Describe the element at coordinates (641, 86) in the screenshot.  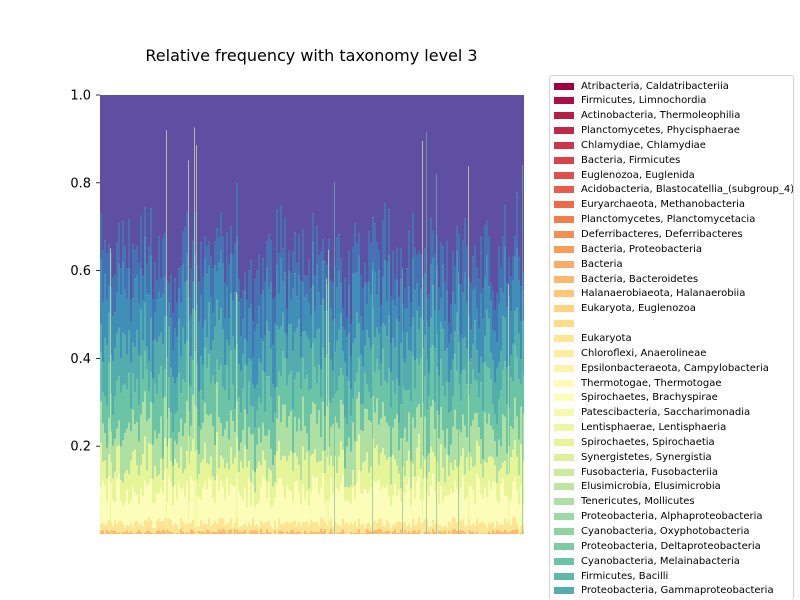
I see `legend-item: Atribacteria, Caldatribacteriia` at that location.